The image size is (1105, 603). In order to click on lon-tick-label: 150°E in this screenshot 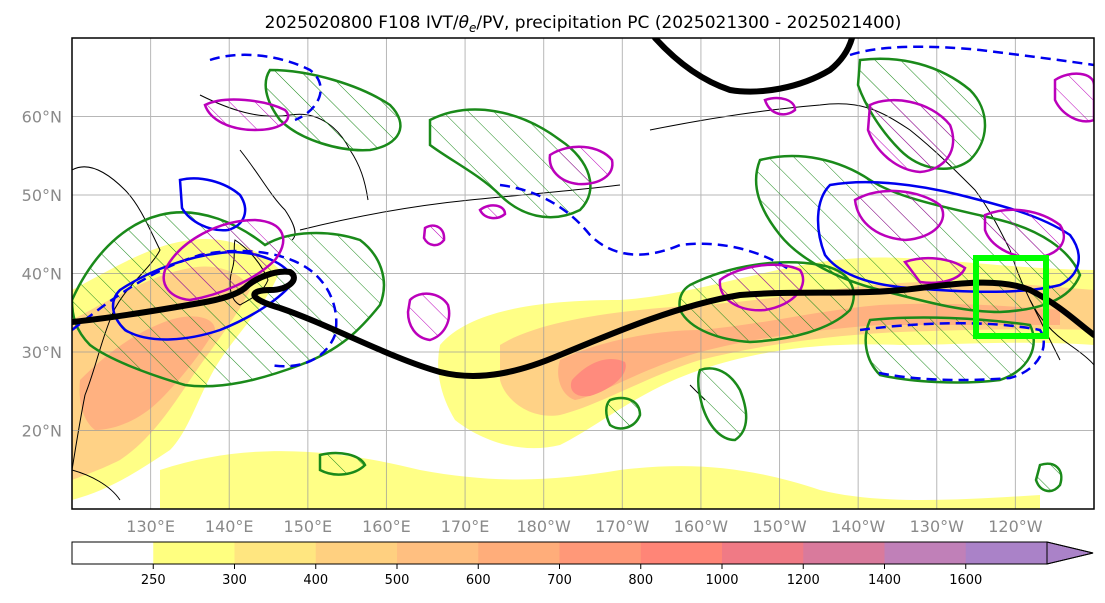, I will do `click(308, 526)`.